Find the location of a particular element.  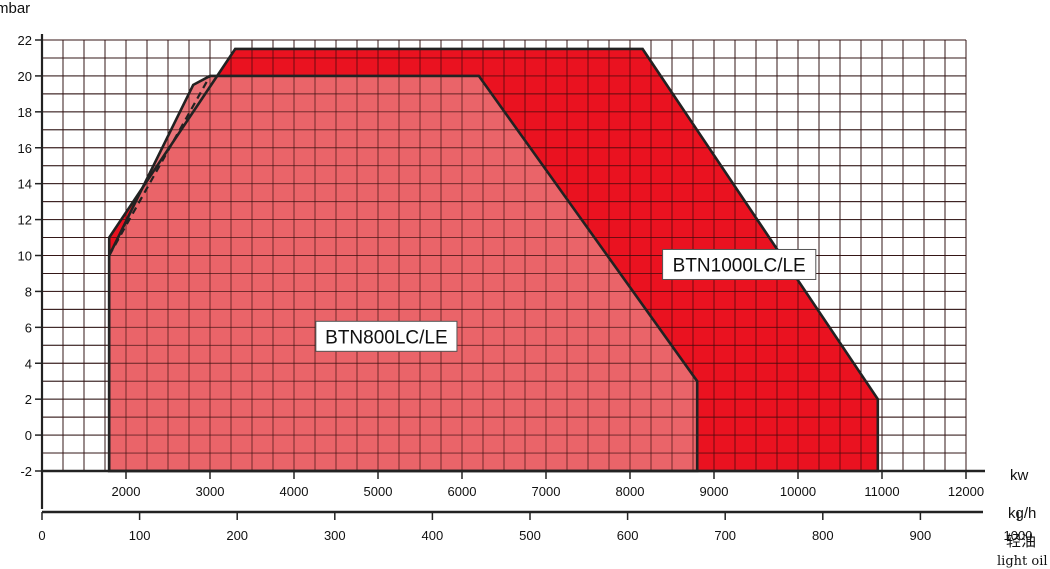

y-tick-label: 10 is located at coordinates (25, 256).